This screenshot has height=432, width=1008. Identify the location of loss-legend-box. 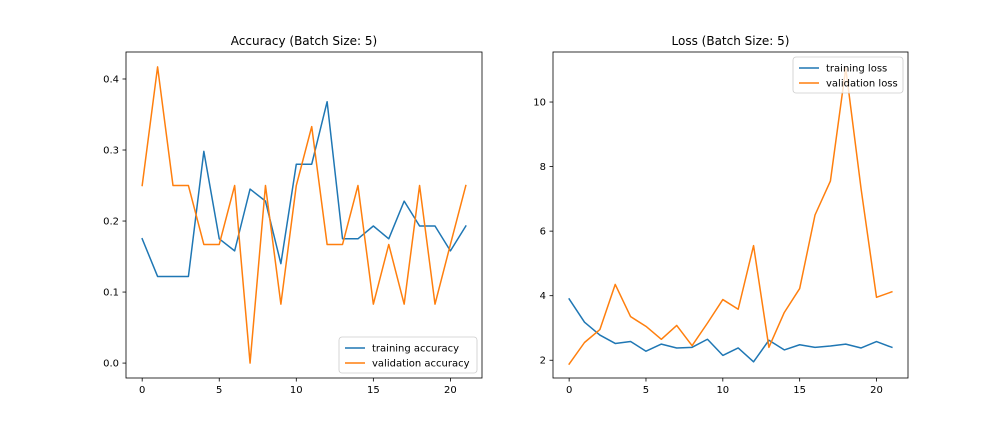
(848, 75).